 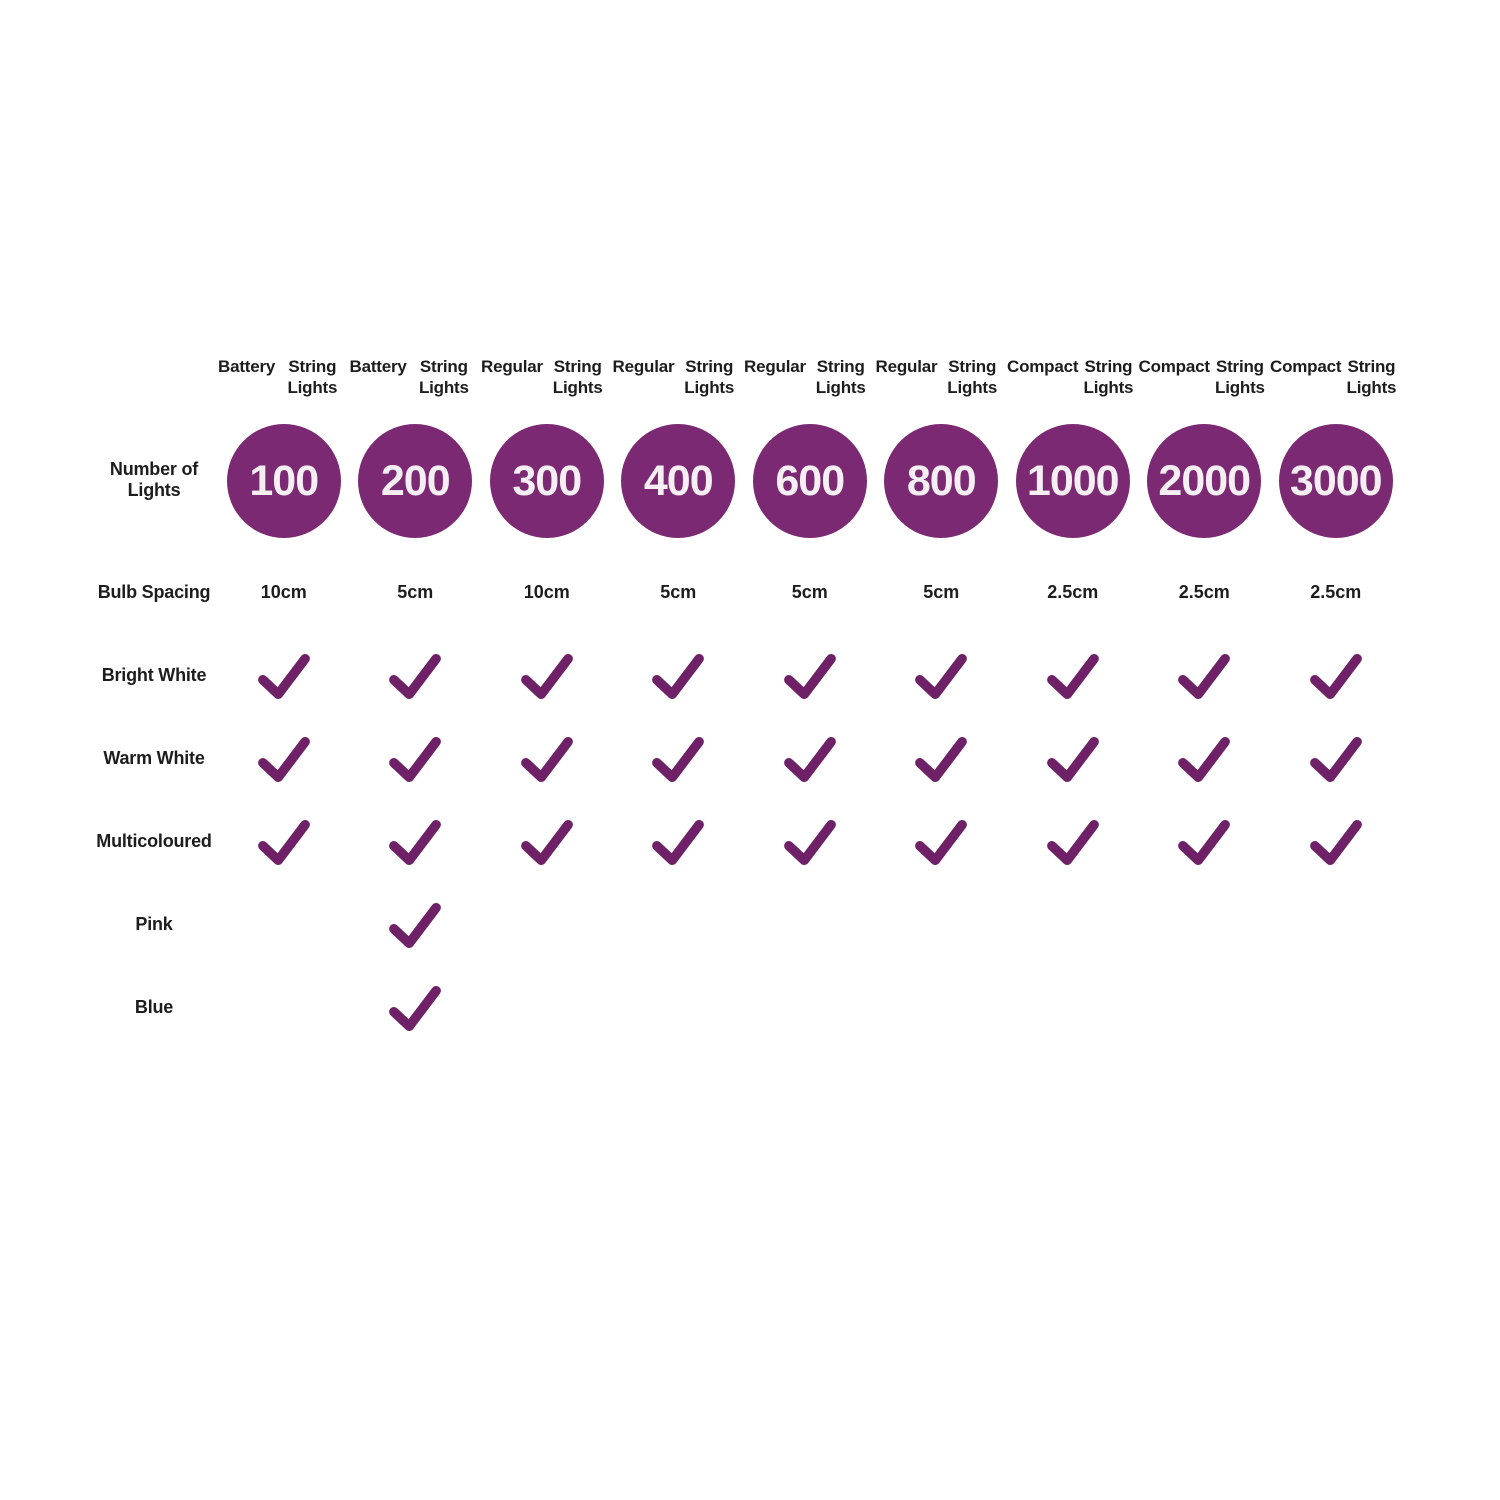 I want to click on row-label-number-of-lights: Number of Lights, so click(x=154, y=479).